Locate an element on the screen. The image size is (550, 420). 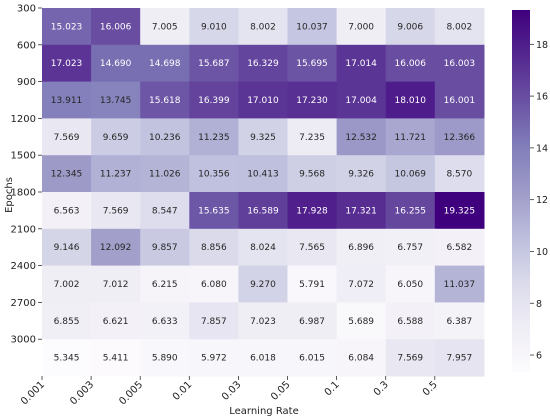
y-tick-label: 2700 is located at coordinates (23, 303).